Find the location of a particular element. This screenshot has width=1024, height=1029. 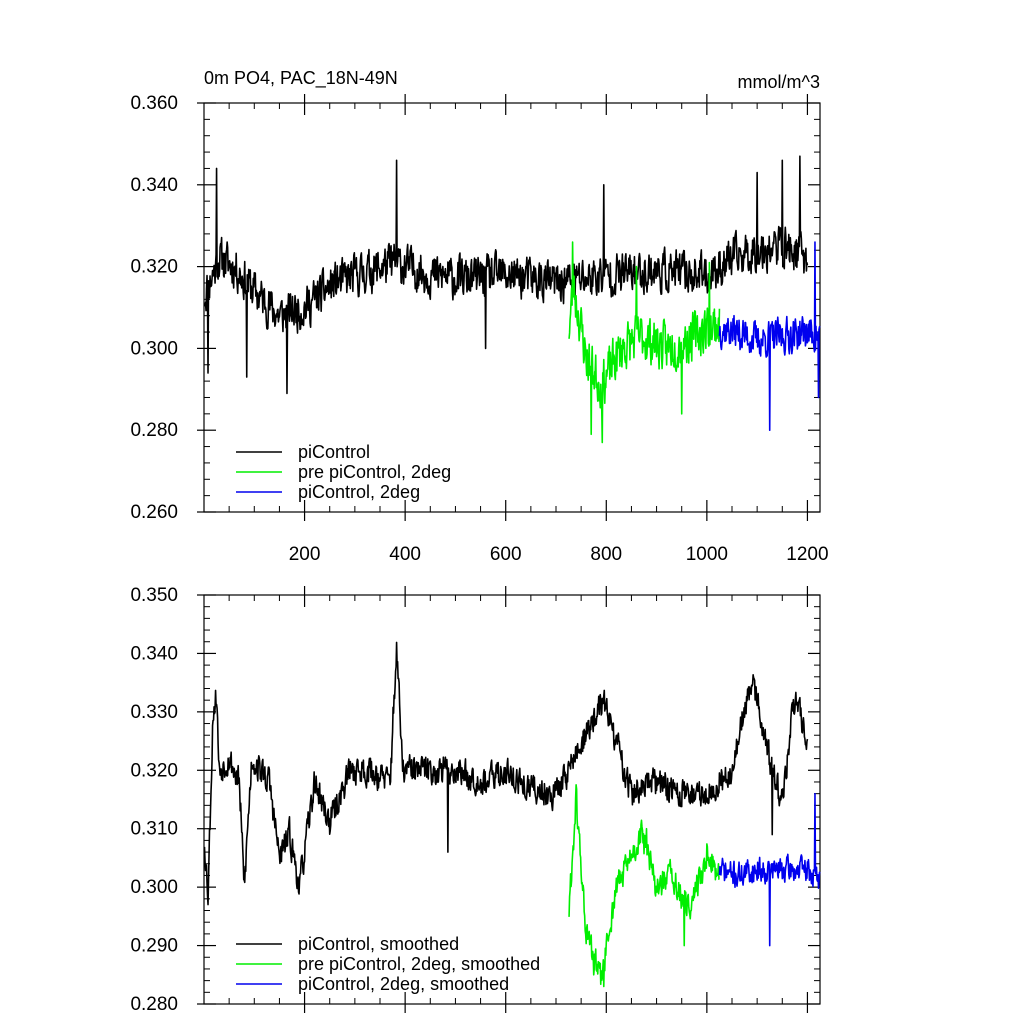

series-line-picontrol is located at coordinates (506, 275).